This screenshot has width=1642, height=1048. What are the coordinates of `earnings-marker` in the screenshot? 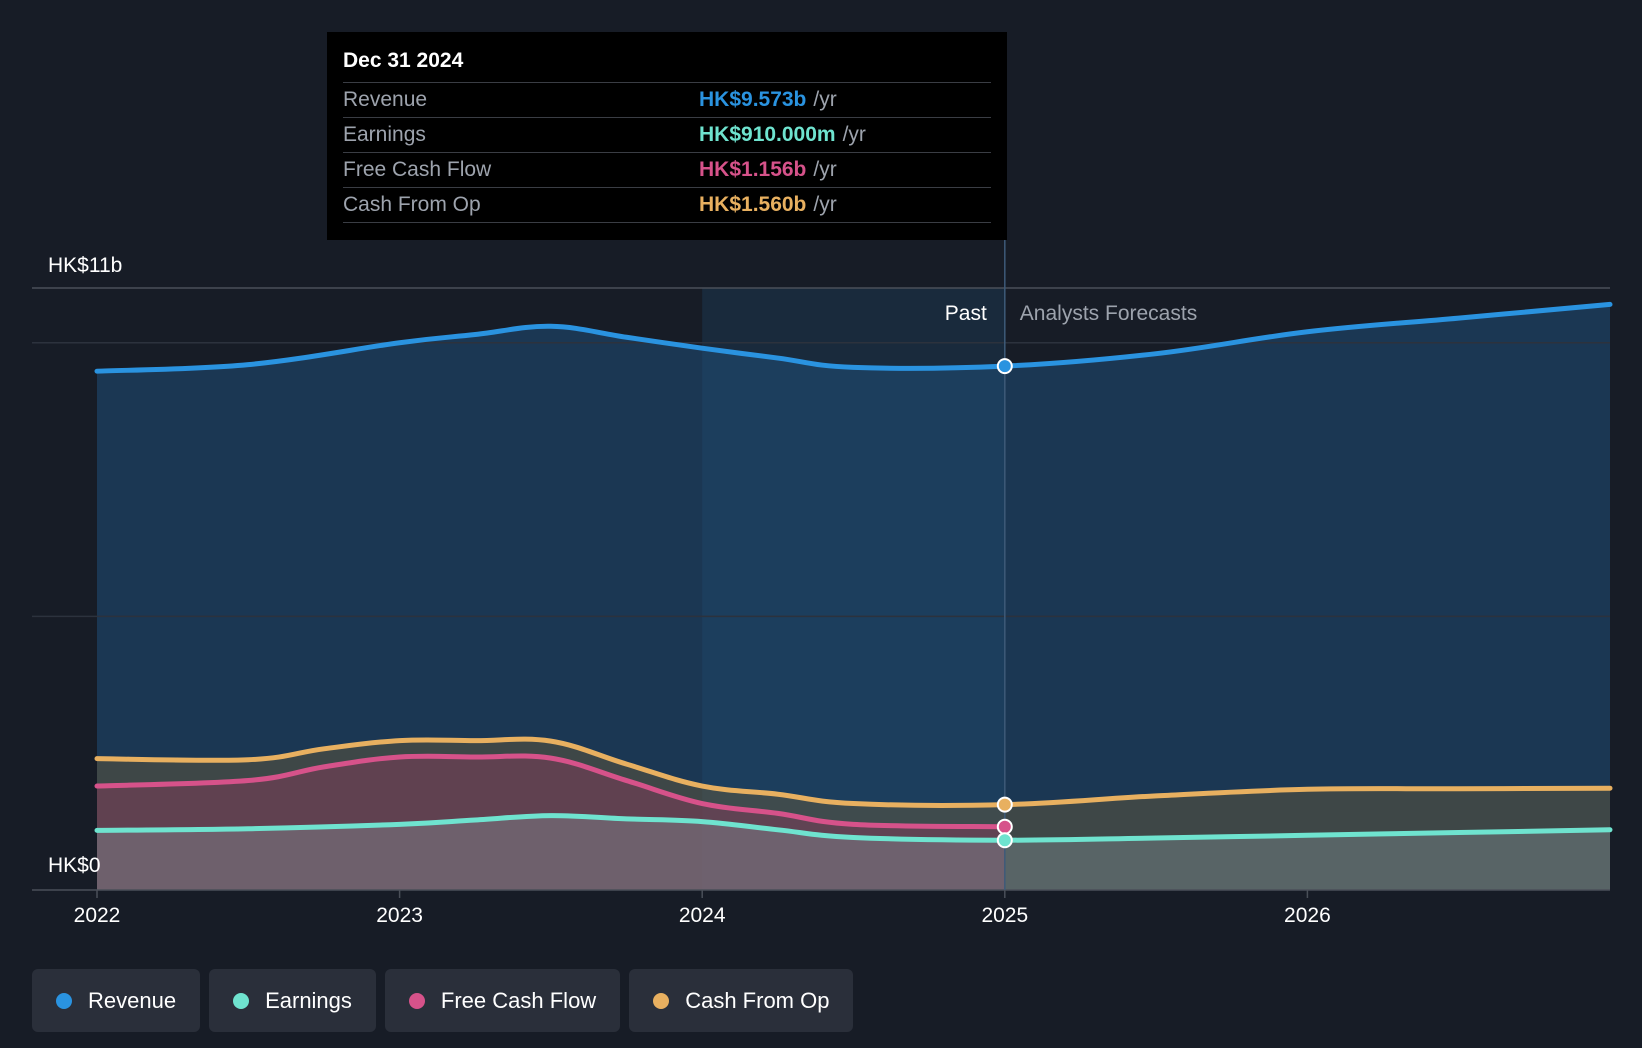 It's located at (1004, 840).